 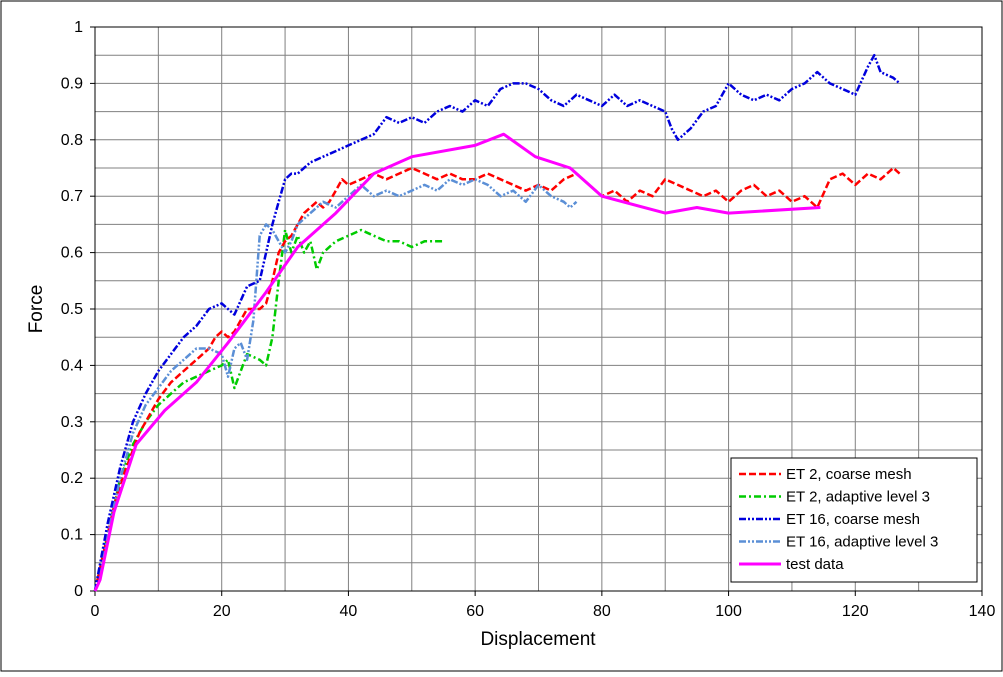 I want to click on x-tick-label: 0, so click(x=95, y=611).